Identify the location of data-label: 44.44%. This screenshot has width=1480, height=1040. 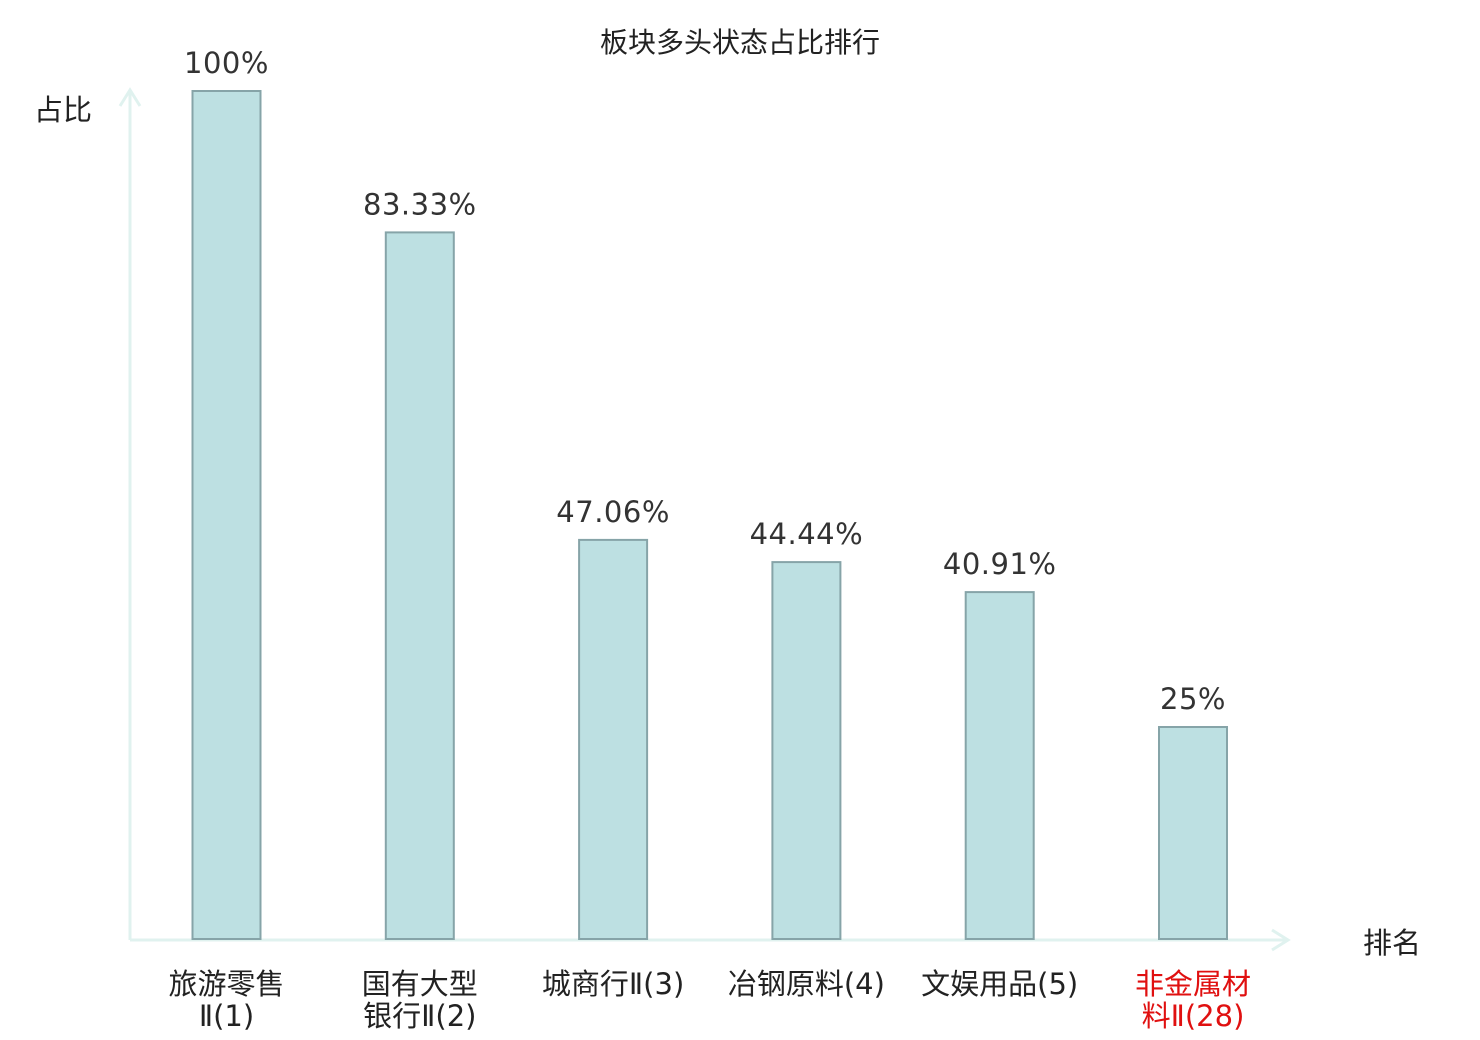
(807, 534).